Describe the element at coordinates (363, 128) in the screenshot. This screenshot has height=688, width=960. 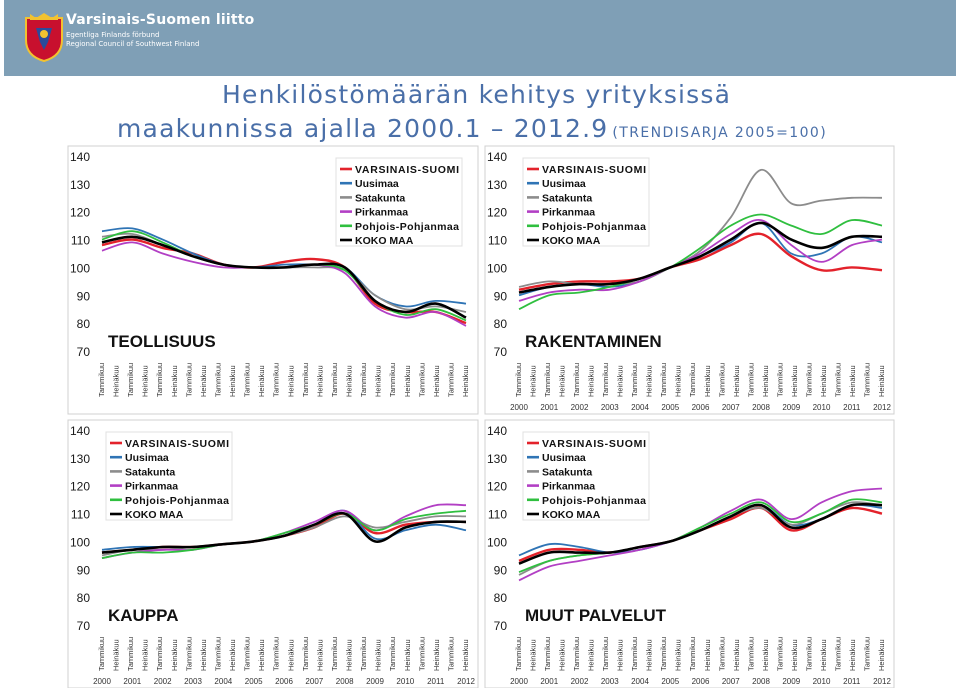
I see `page-title-period: maakunnissa ajalla 2000.1 – 2012.9` at that location.